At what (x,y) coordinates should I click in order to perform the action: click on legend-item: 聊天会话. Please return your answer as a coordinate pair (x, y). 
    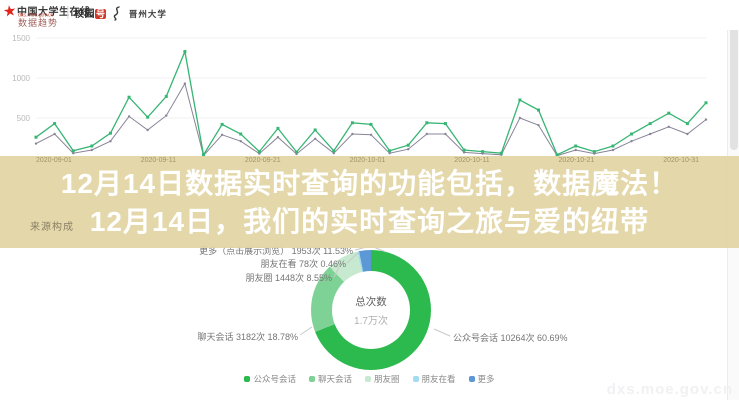
    Looking at the image, I should click on (330, 379).